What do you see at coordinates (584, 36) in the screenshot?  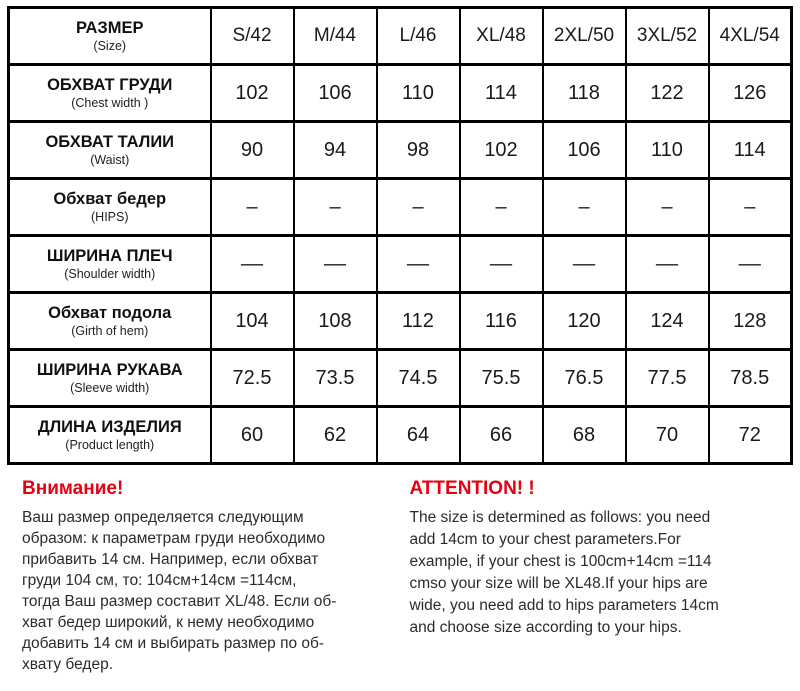 I see `table-cell: 2XL/50` at bounding box center [584, 36].